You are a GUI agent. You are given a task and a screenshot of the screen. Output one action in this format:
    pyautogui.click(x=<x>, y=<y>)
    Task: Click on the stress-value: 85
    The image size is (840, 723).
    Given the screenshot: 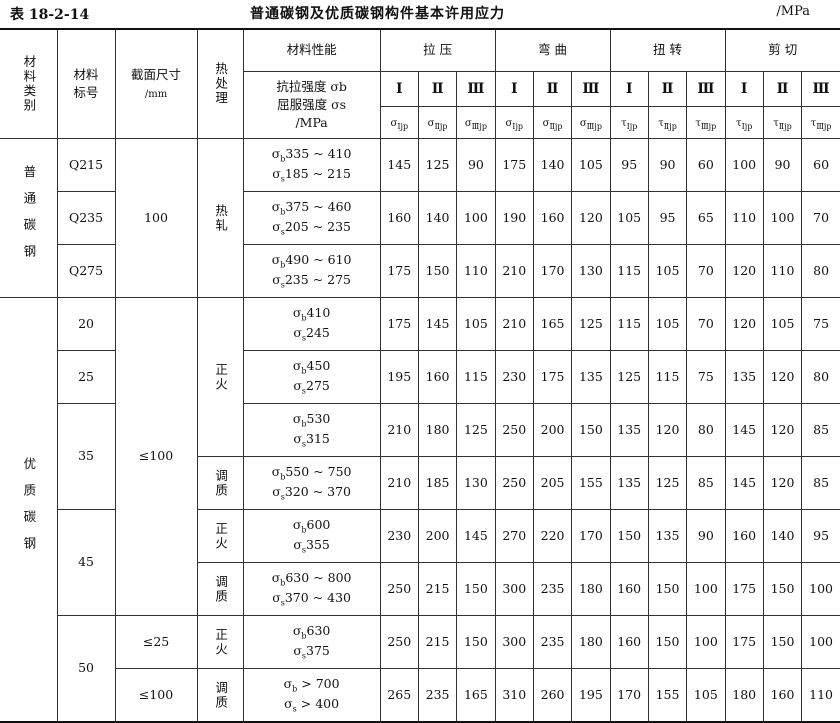 What is the action you would take?
    pyautogui.click(x=821, y=482)
    